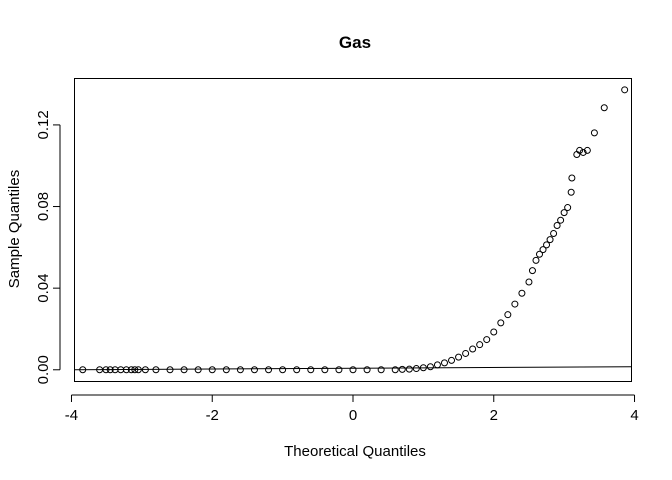  I want to click on x-tick-label: -4, so click(71, 415).